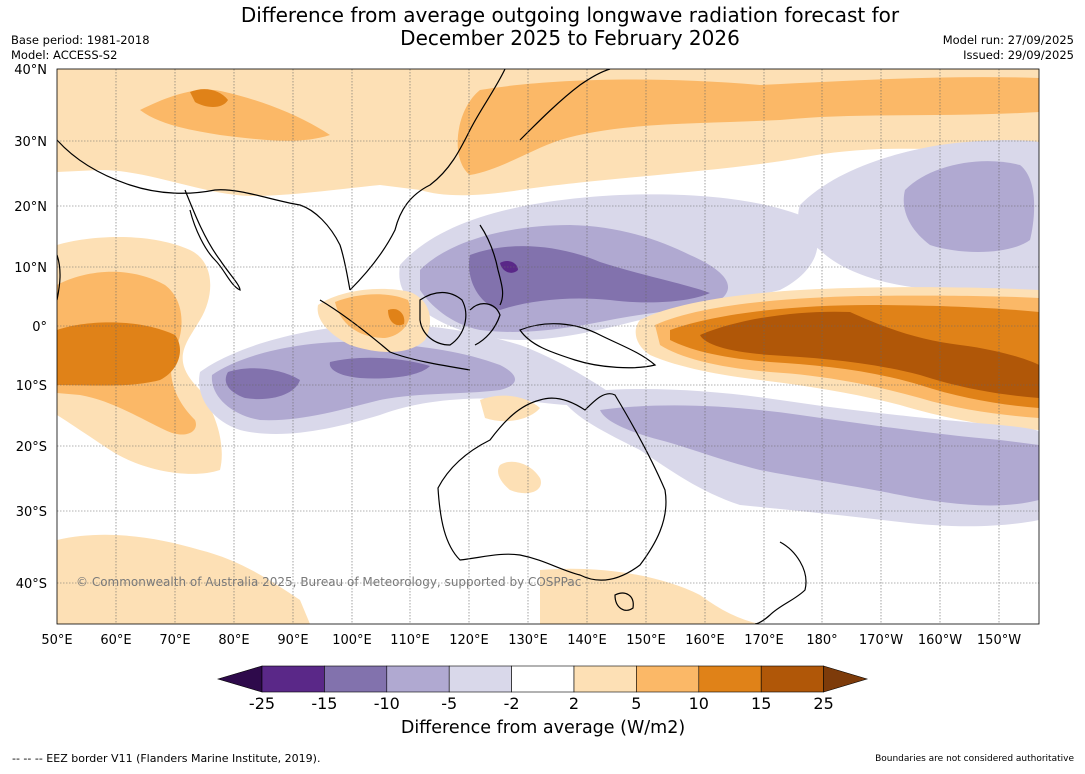 The height and width of the screenshot is (774, 1085). I want to click on coast-south-asia, so click(204, 215).